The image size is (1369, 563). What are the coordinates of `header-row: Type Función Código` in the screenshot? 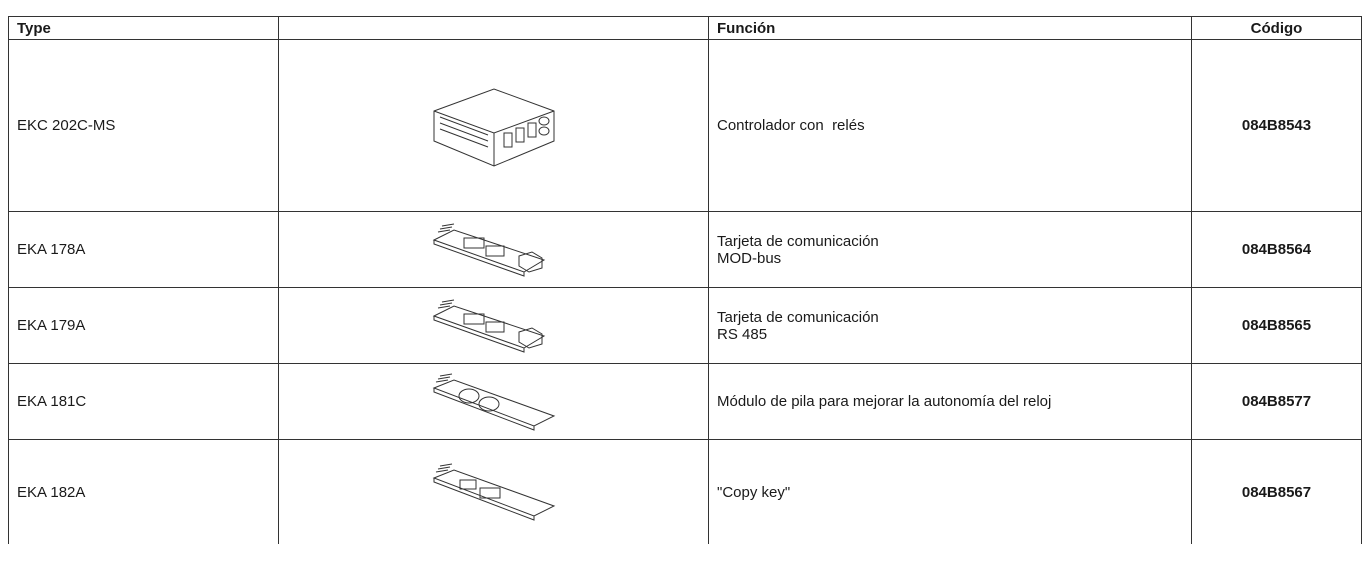 It's located at (685, 28).